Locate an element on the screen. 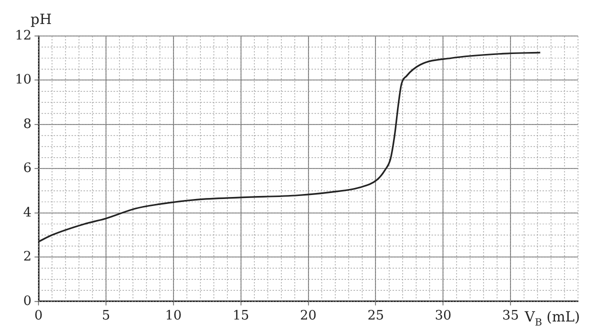 This screenshot has height=335, width=600. y-tick-label: 0 is located at coordinates (27, 301).